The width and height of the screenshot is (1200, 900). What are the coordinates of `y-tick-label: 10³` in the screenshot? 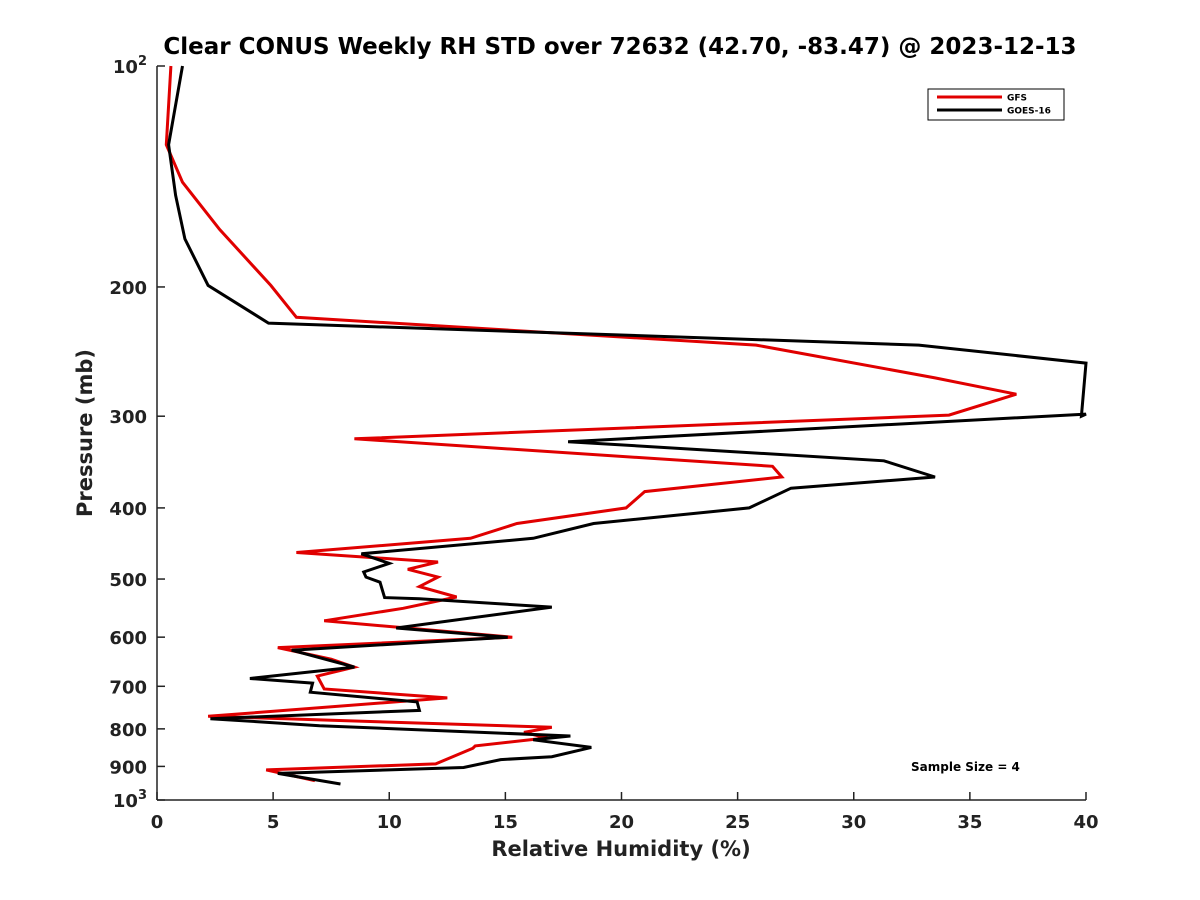 It's located at (130, 800).